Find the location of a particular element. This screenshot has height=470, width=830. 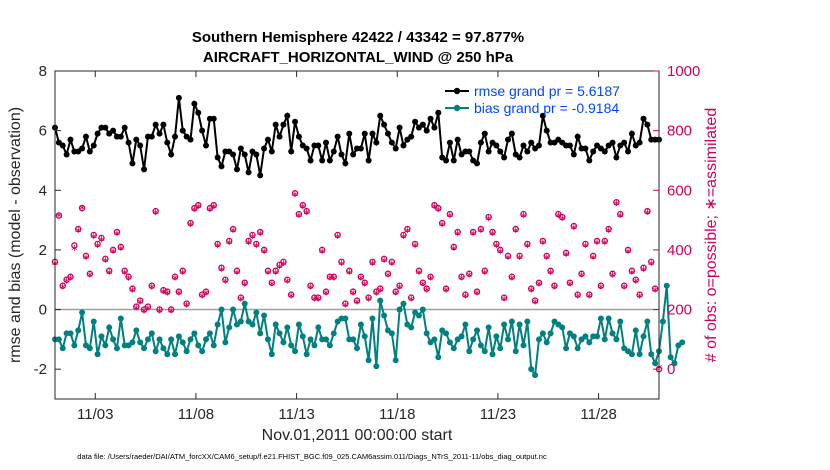

x-tick-label: 11/23 is located at coordinates (498, 414).